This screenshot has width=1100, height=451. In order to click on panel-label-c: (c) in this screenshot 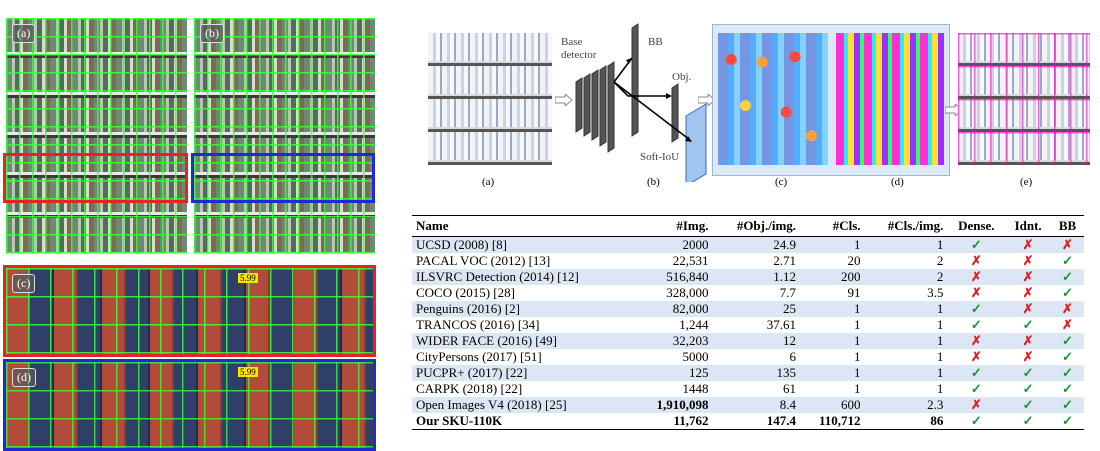, I will do `click(24, 283)`.